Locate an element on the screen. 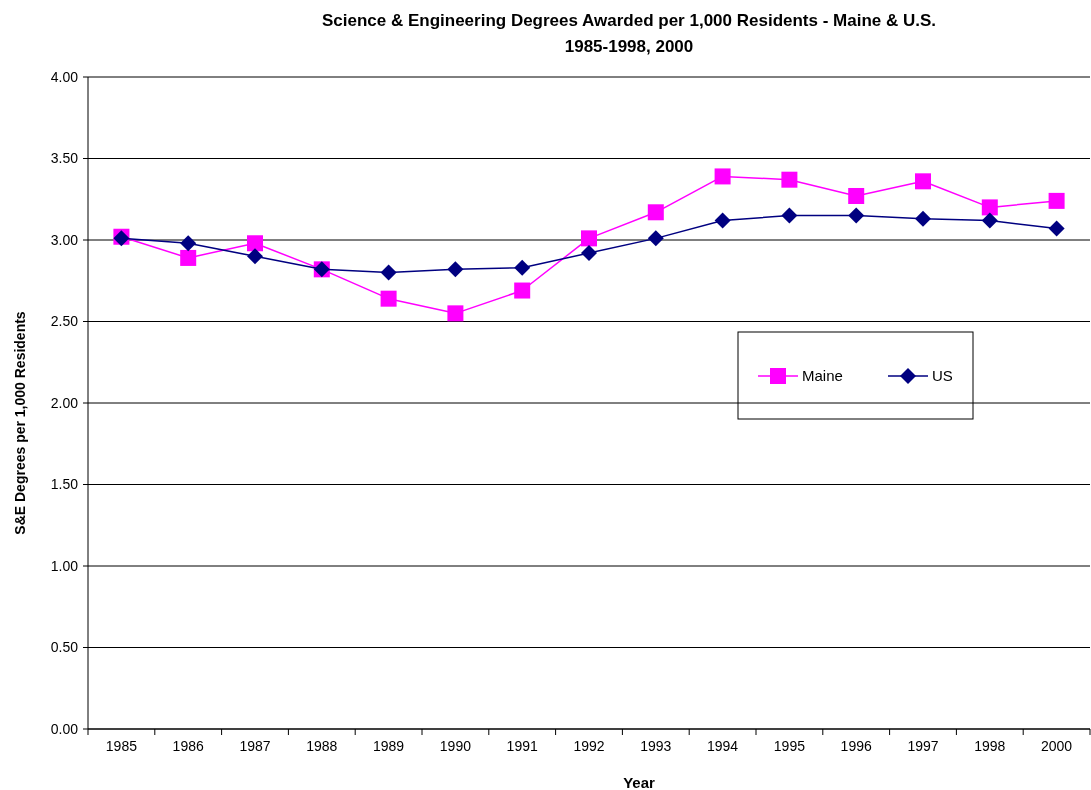 Image resolution: width=1091 pixels, height=790 pixels. x-axis-title: Year is located at coordinates (639, 782).